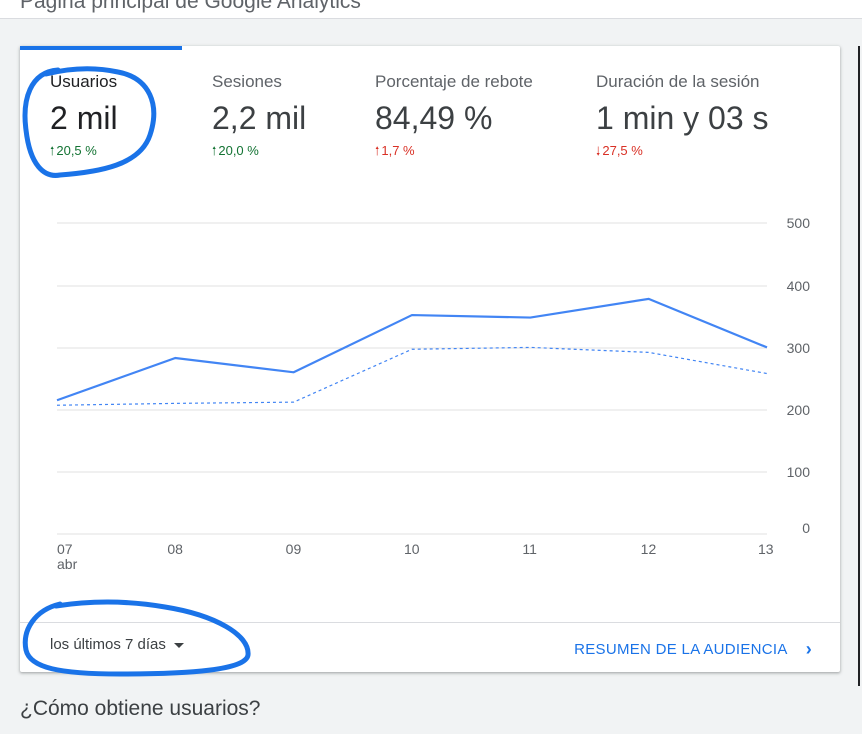 The height and width of the screenshot is (734, 862). I want to click on x-tick-label: 08, so click(175, 549).